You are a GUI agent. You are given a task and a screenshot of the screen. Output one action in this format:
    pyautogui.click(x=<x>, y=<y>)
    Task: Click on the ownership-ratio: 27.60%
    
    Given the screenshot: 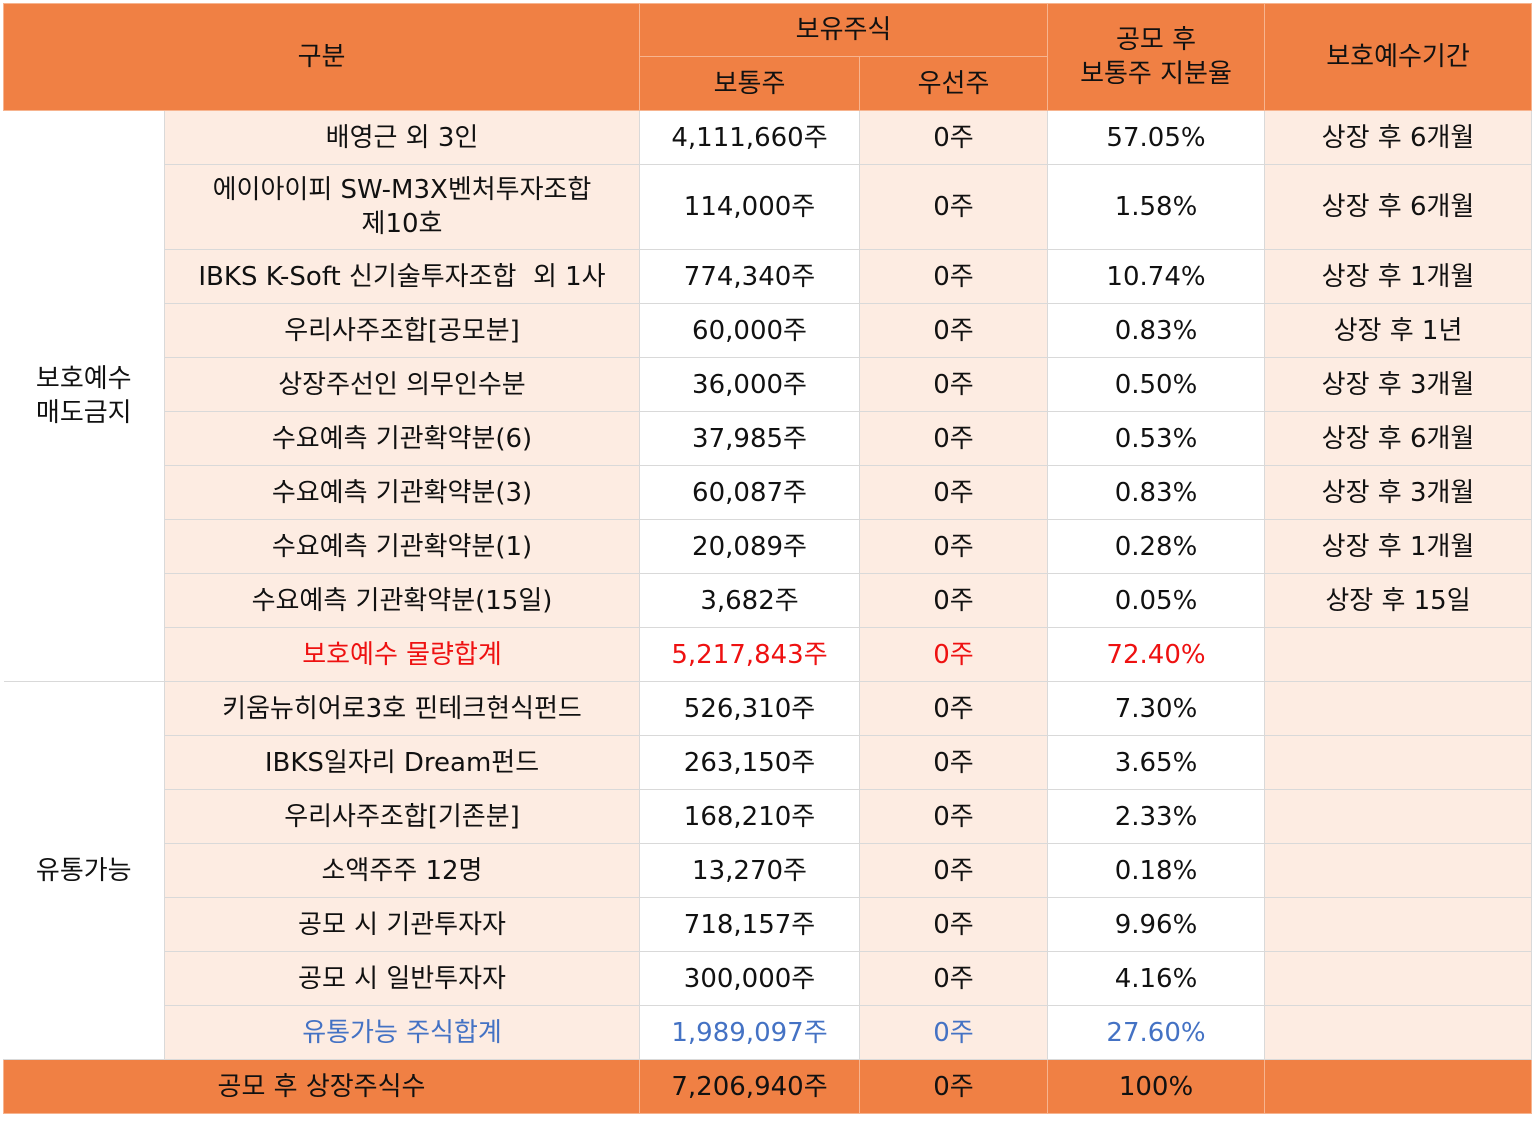 What is the action you would take?
    pyautogui.click(x=1156, y=1032)
    